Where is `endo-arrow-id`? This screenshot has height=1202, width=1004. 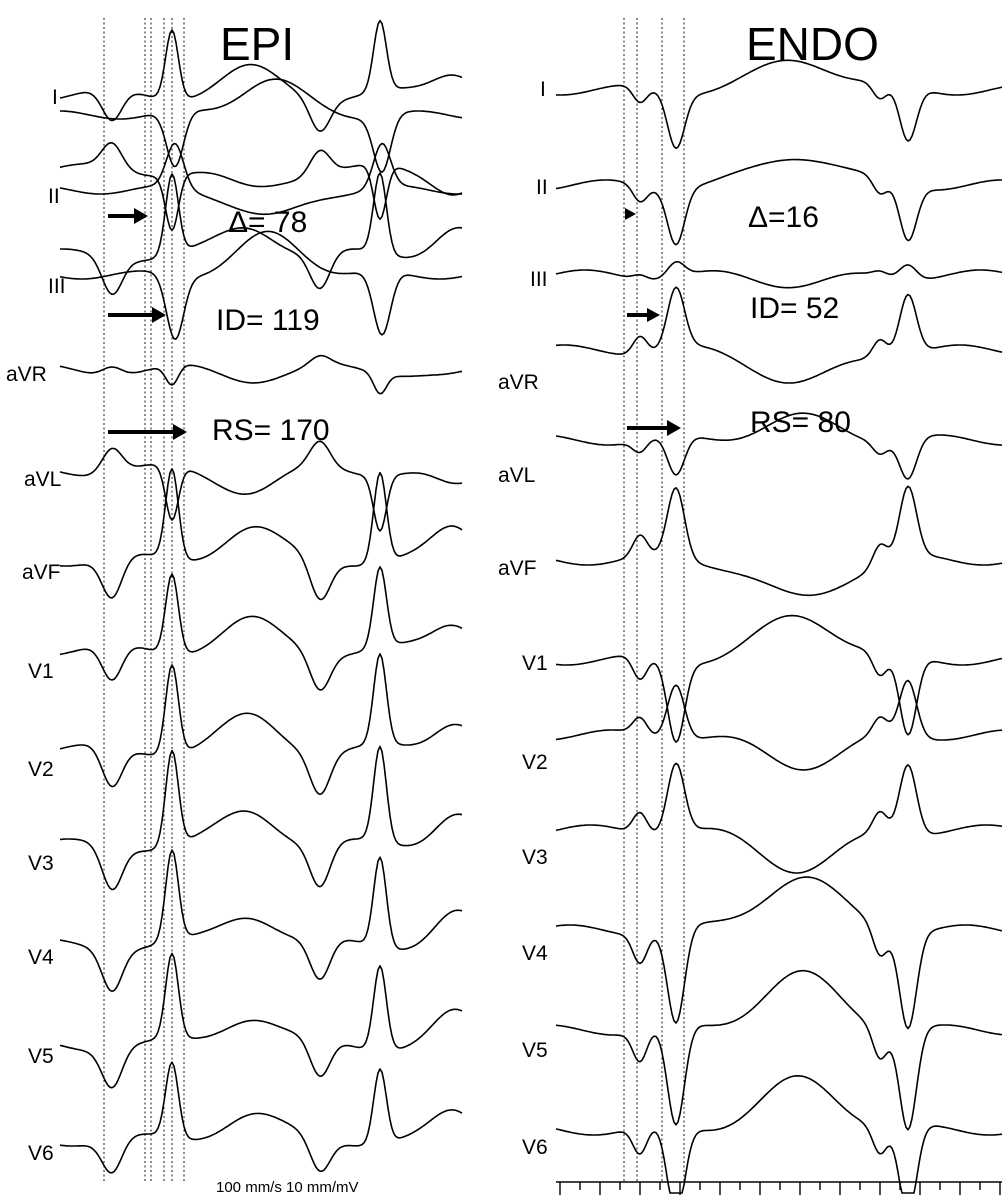
endo-arrow-id is located at coordinates (643, 315).